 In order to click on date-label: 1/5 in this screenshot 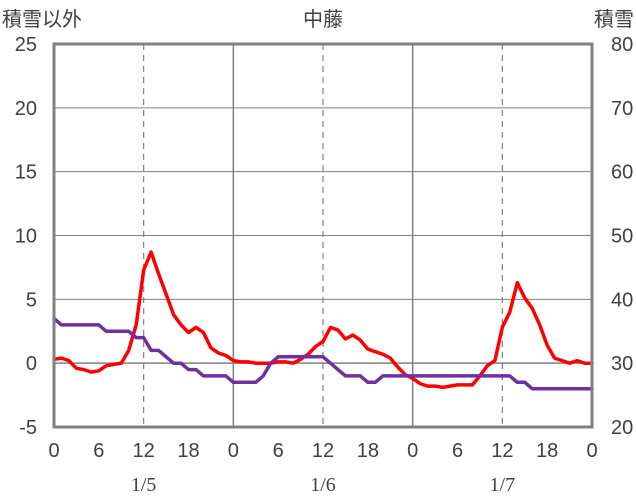, I will do `click(144, 485)`.